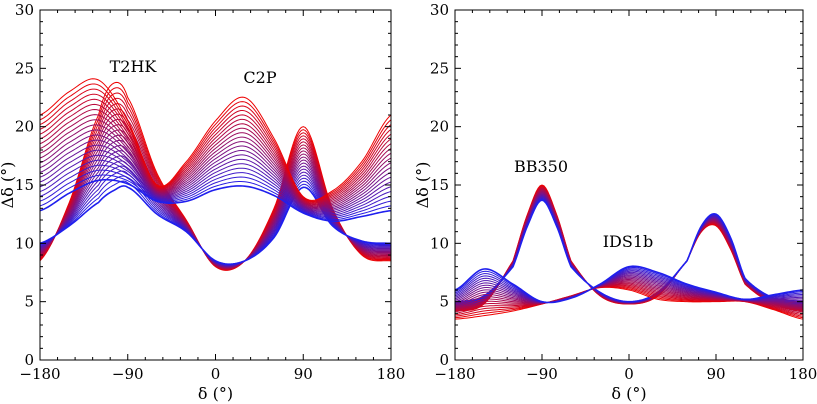 This screenshot has width=817, height=404. What do you see at coordinates (541, 166) in the screenshot?
I see `annotation-bb350: BB350` at bounding box center [541, 166].